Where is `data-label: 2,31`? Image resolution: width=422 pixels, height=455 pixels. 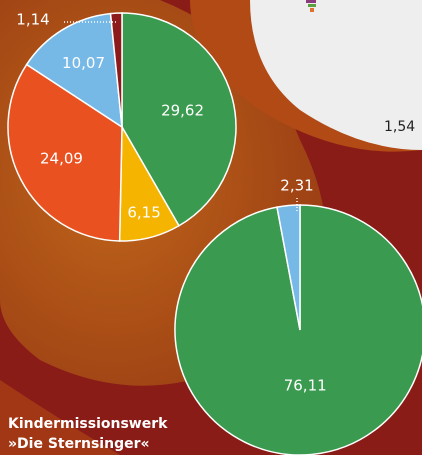 data-label: 2,31 is located at coordinates (296, 186).